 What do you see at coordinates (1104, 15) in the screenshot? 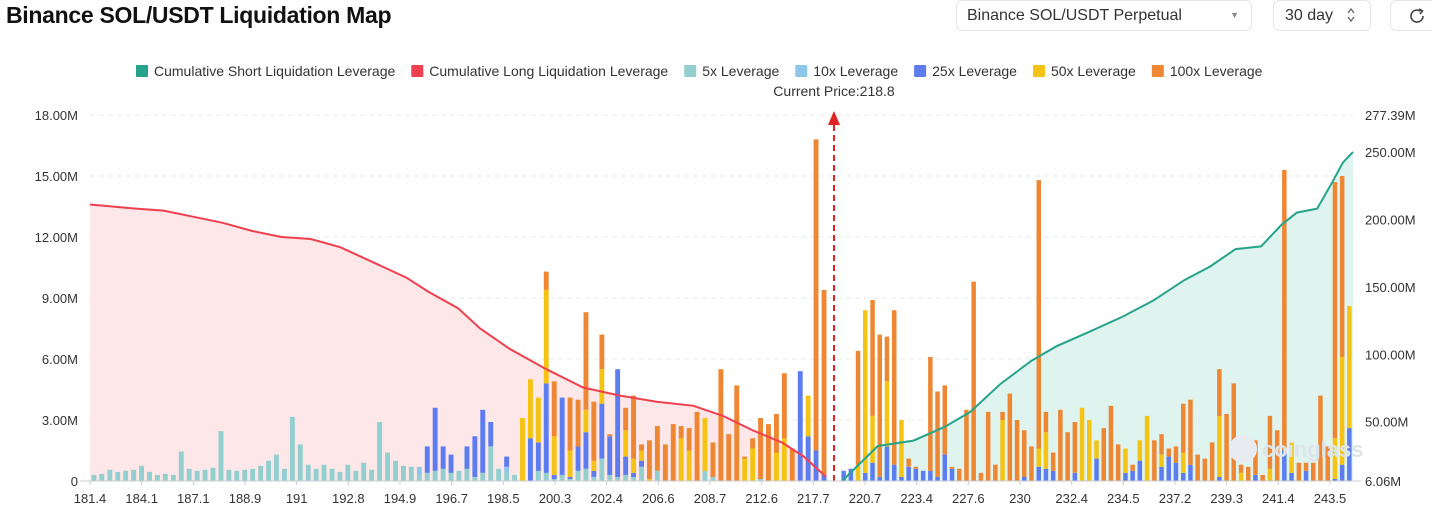
I see `symbol-select: Binance SOL/USDT Perpetual ▼` at bounding box center [1104, 15].